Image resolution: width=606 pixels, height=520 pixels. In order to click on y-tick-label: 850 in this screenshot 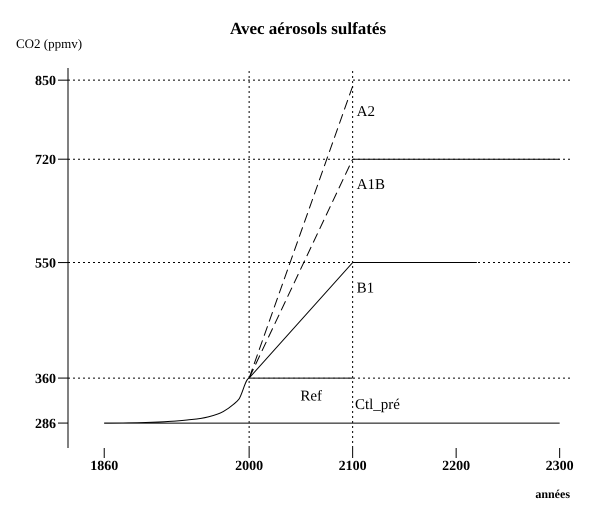, I will do `click(45, 82)`.